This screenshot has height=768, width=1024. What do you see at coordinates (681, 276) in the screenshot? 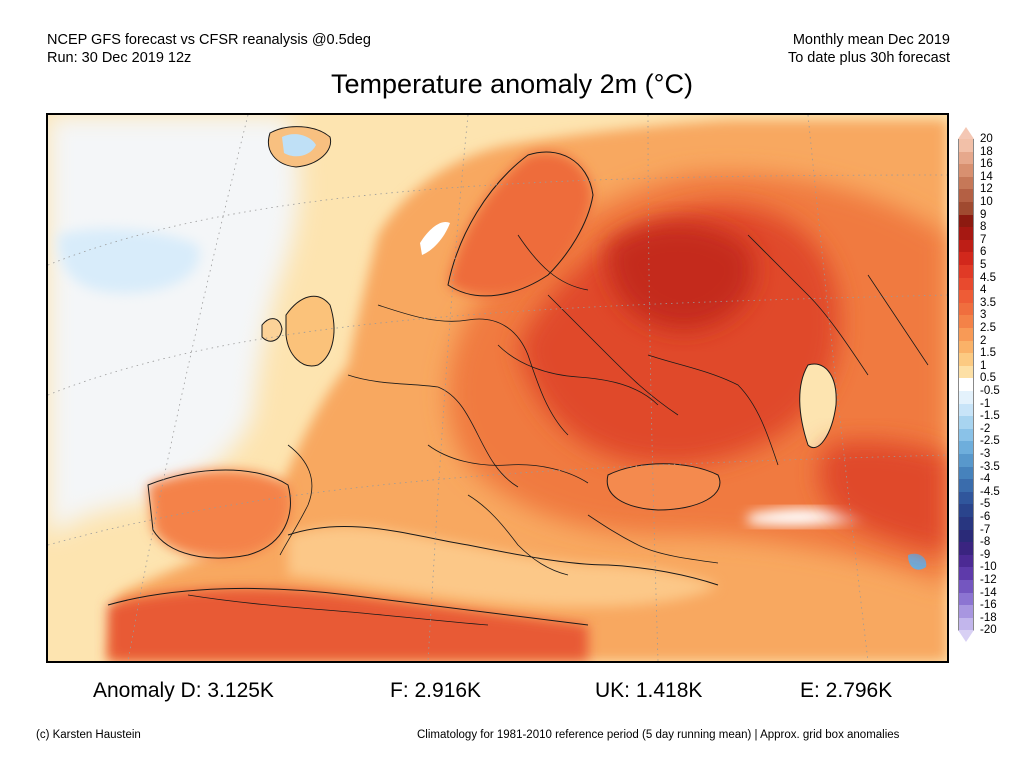
I see `hottest-region` at bounding box center [681, 276].